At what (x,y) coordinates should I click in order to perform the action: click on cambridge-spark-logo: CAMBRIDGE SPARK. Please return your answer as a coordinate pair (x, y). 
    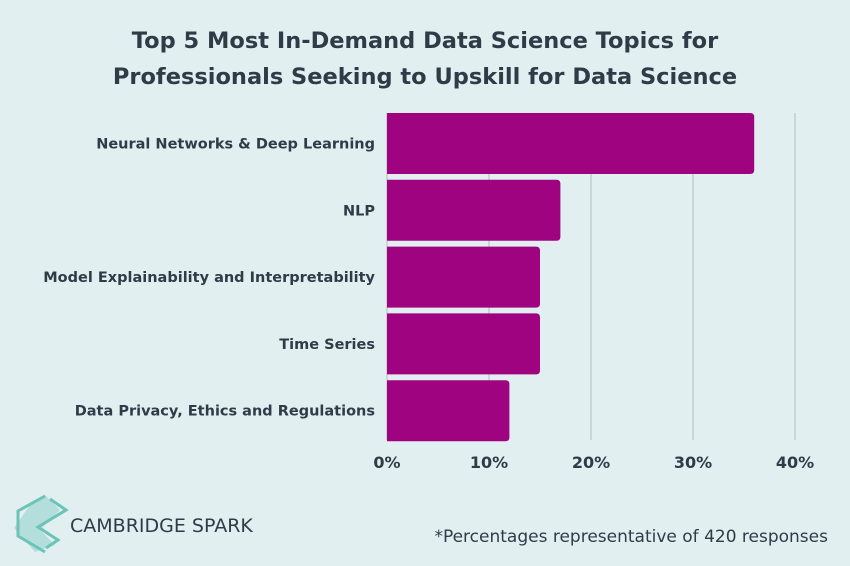
    Looking at the image, I should click on (133, 524).